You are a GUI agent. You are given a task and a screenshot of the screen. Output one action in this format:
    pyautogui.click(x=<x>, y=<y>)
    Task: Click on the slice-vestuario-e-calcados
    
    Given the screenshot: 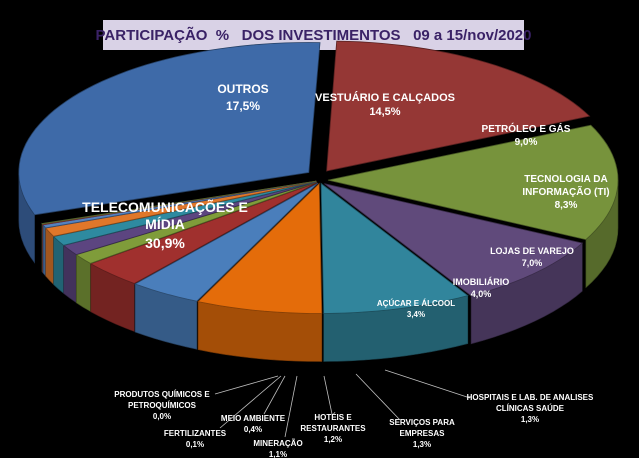 What is the action you would take?
    pyautogui.click(x=473, y=182)
    